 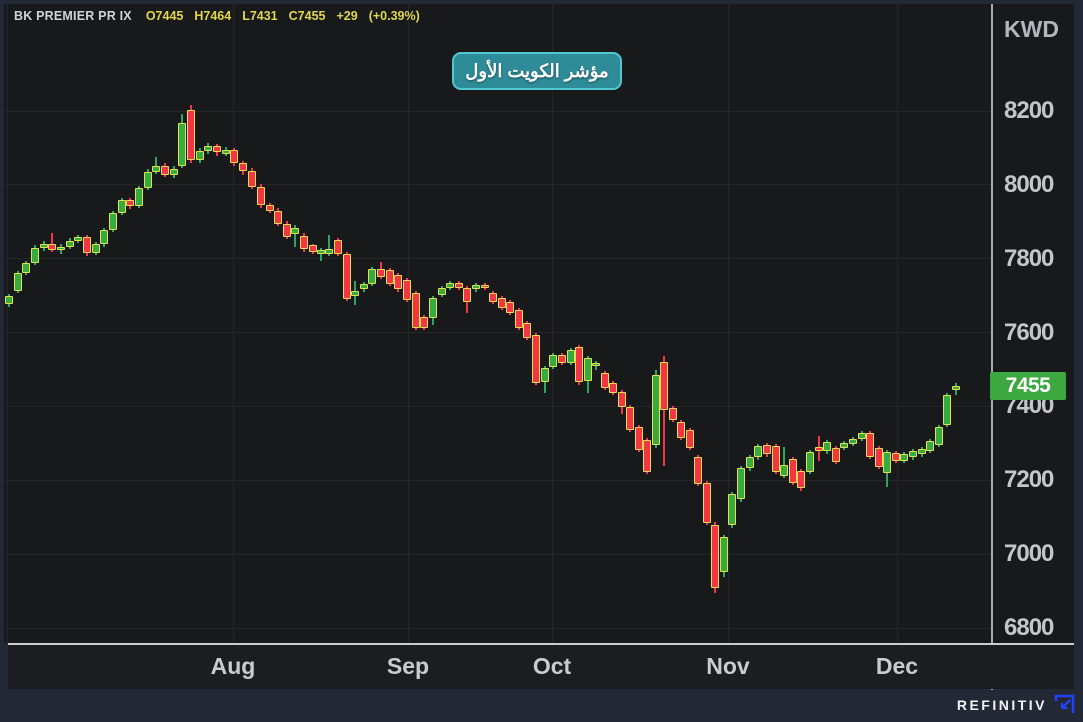 I want to click on x-axis-tick: Aug, so click(x=233, y=666).